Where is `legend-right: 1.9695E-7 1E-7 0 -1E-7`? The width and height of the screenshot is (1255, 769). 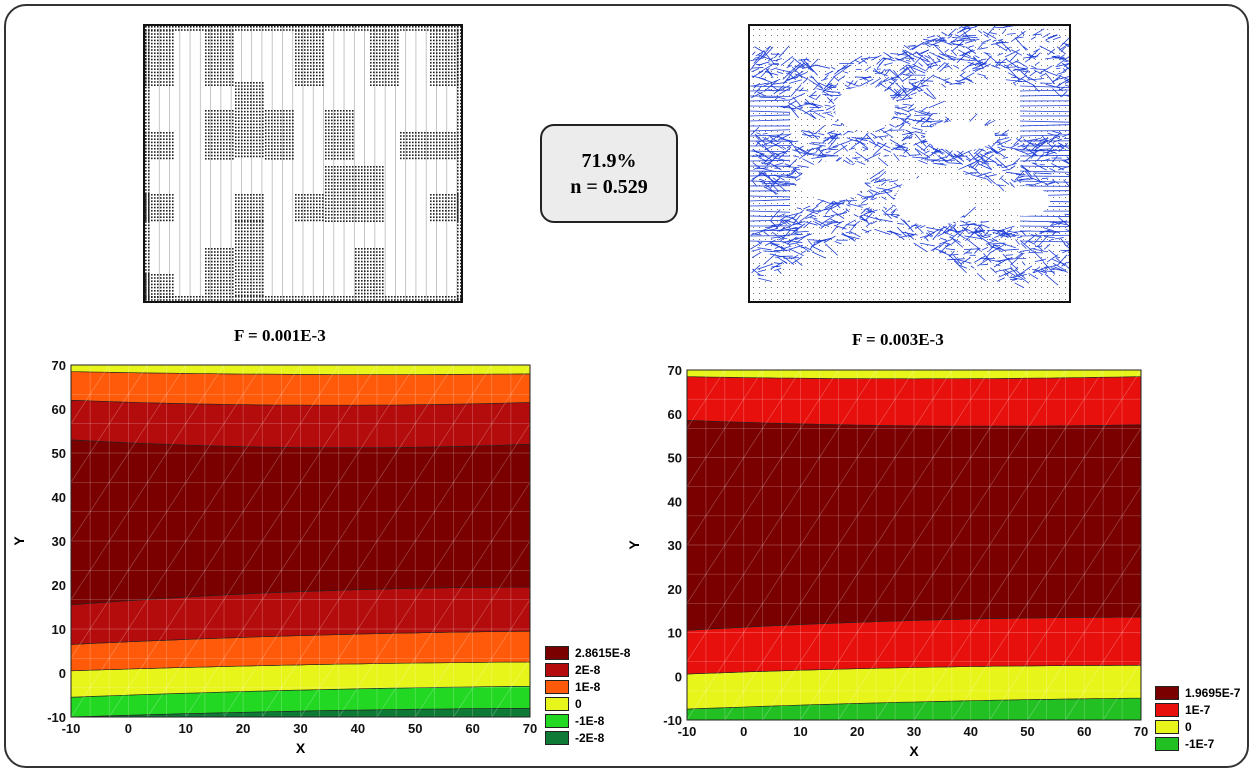
legend-right: 1.9695E-7 1E-7 0 -1E-7 is located at coordinates (1197, 718).